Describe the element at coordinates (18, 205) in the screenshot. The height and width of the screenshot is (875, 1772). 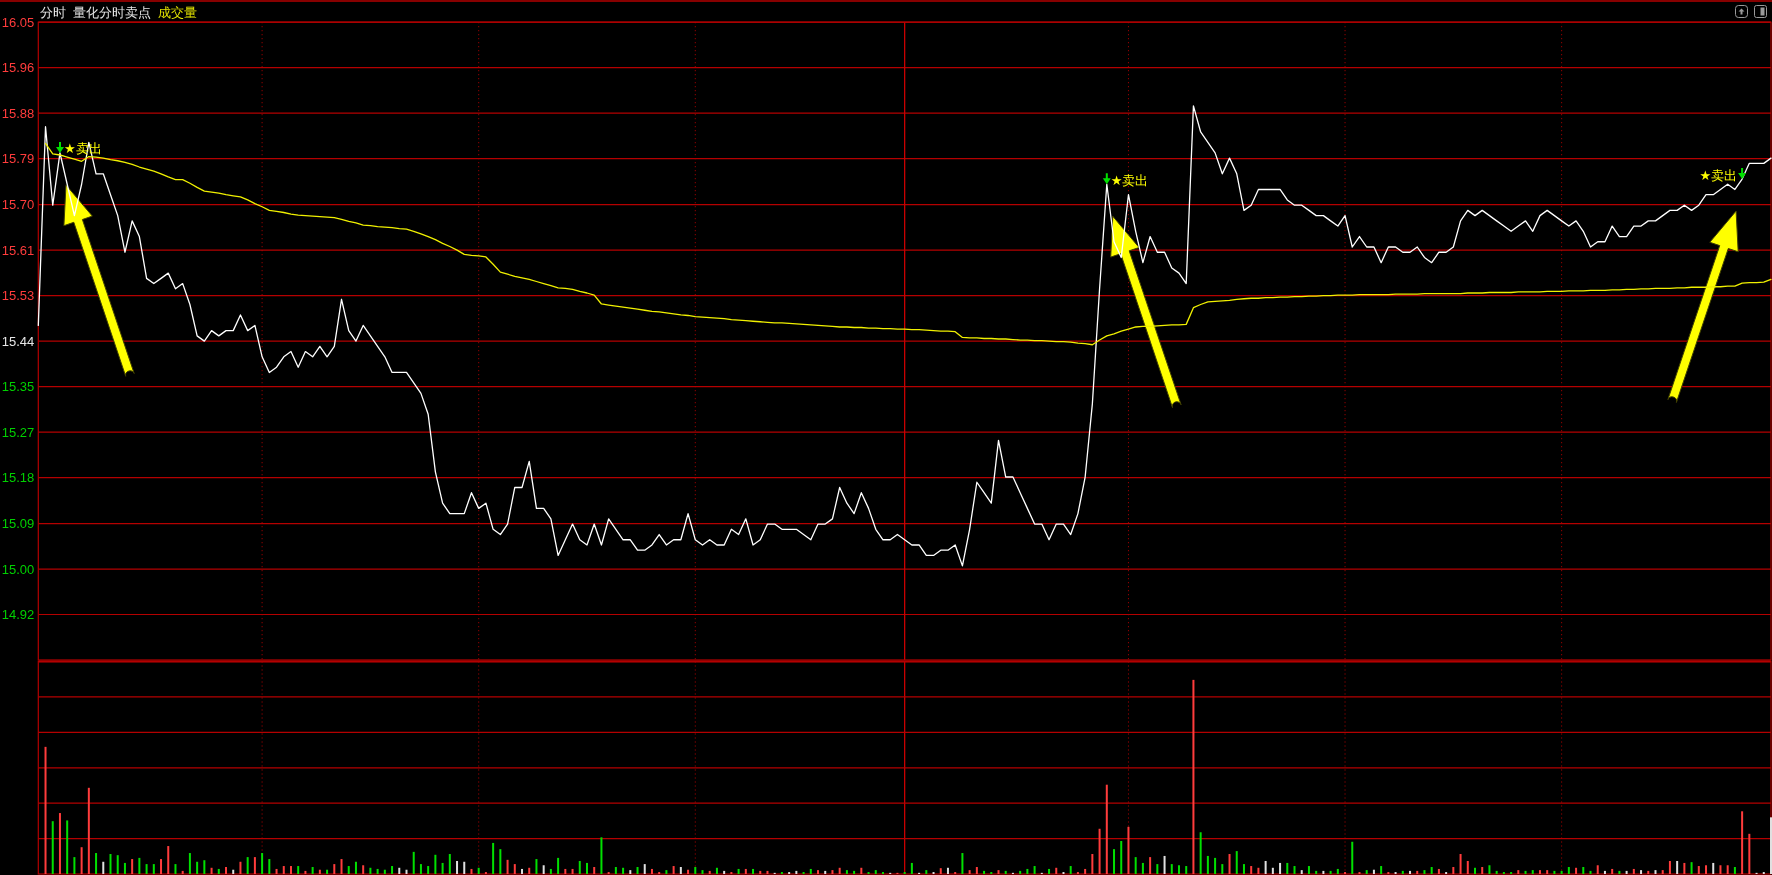
I see `y-tick-label: 15.70` at that location.